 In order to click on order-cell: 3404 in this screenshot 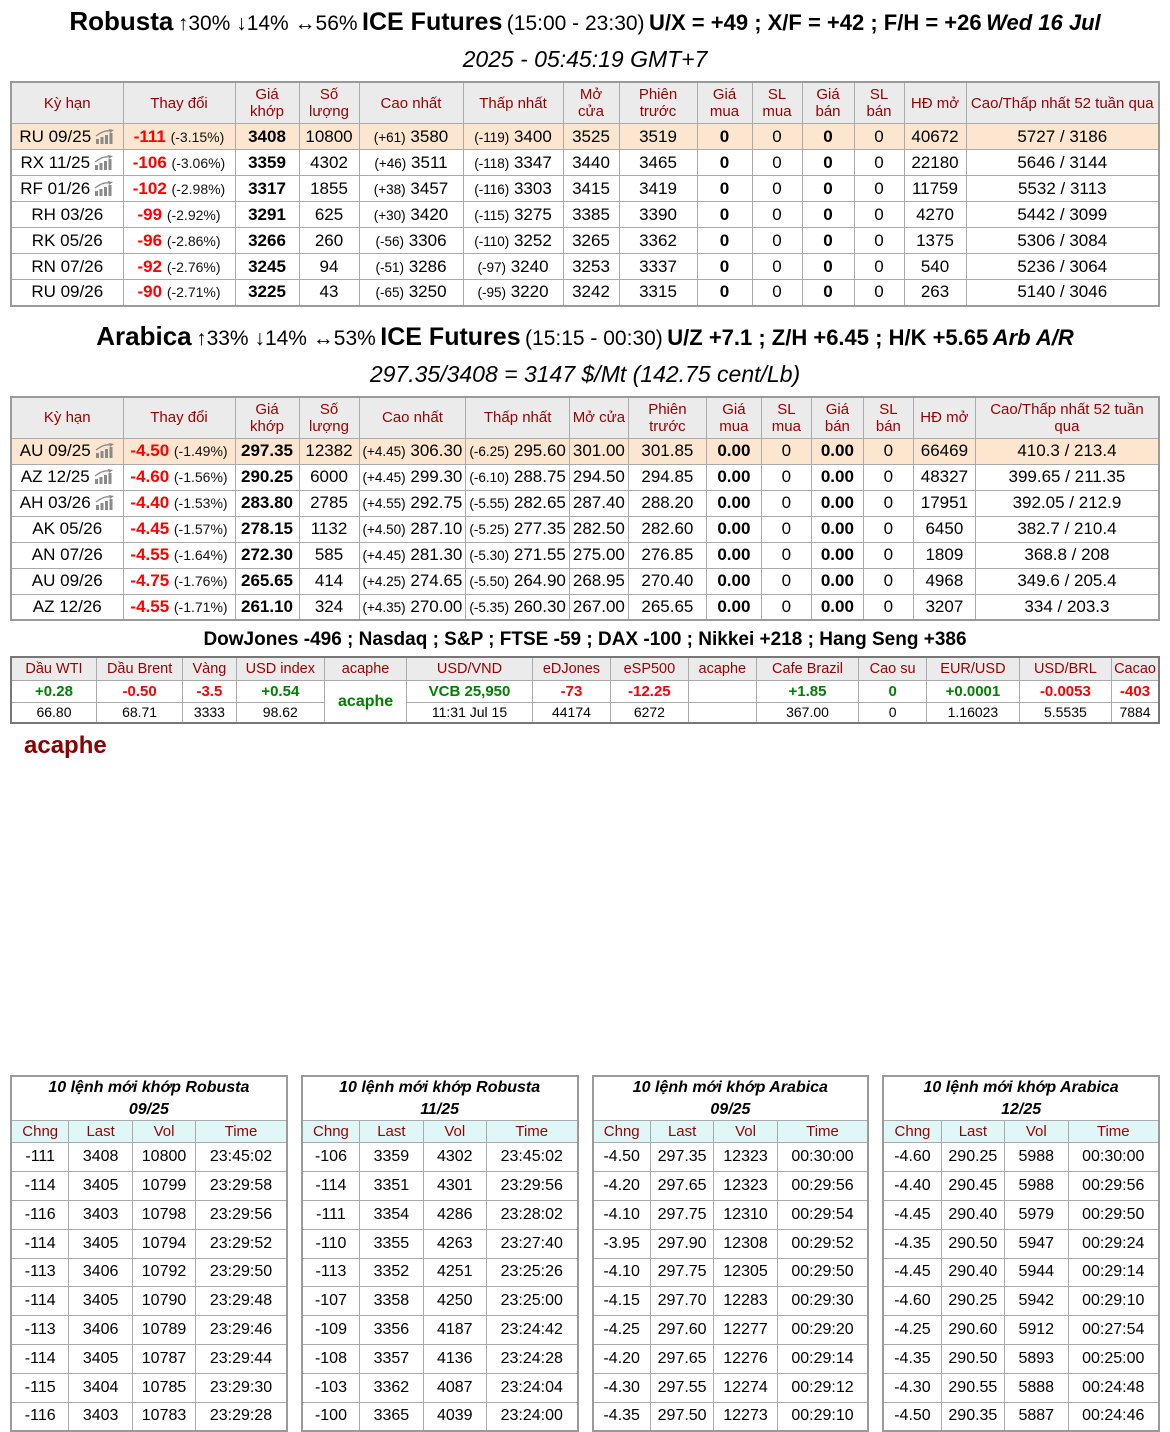, I will do `click(100, 1387)`.